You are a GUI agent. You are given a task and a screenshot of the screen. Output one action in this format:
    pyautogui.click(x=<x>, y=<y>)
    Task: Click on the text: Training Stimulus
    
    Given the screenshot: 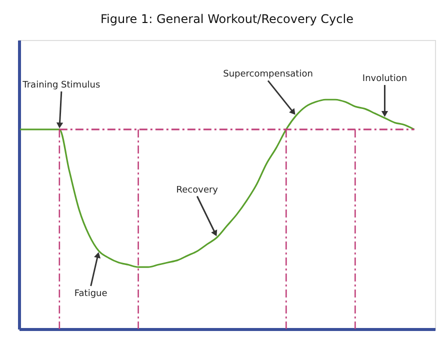 What is the action you would take?
    pyautogui.click(x=61, y=85)
    